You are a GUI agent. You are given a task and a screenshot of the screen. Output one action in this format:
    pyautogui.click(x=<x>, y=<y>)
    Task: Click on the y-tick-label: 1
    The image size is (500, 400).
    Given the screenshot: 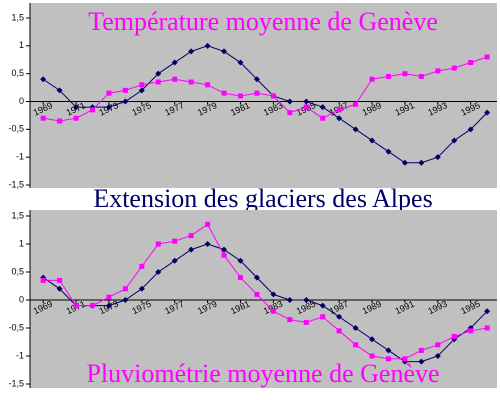 What is the action you would take?
    pyautogui.click(x=21, y=45)
    